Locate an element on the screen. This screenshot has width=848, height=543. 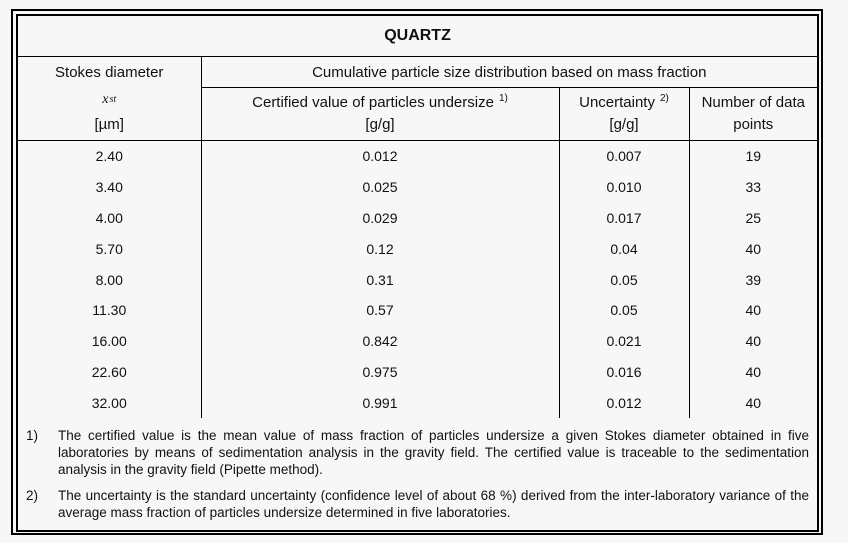
stokes-diameter-label: Stokes diameter is located at coordinates (109, 72).